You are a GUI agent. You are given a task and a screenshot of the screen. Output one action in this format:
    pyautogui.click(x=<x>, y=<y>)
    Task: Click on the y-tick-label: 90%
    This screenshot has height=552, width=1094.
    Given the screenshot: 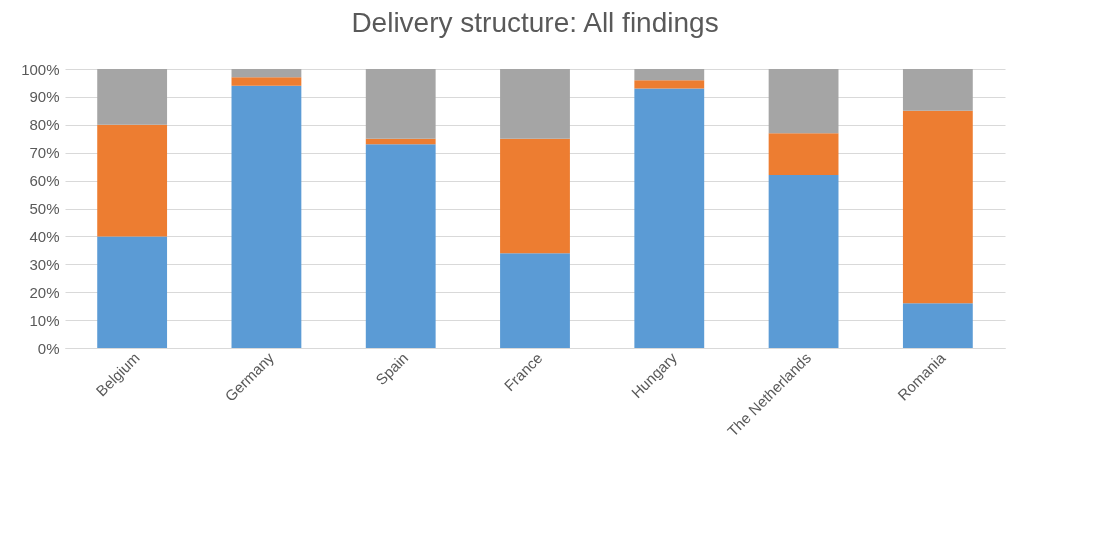 What is the action you would take?
    pyautogui.click(x=44, y=97)
    